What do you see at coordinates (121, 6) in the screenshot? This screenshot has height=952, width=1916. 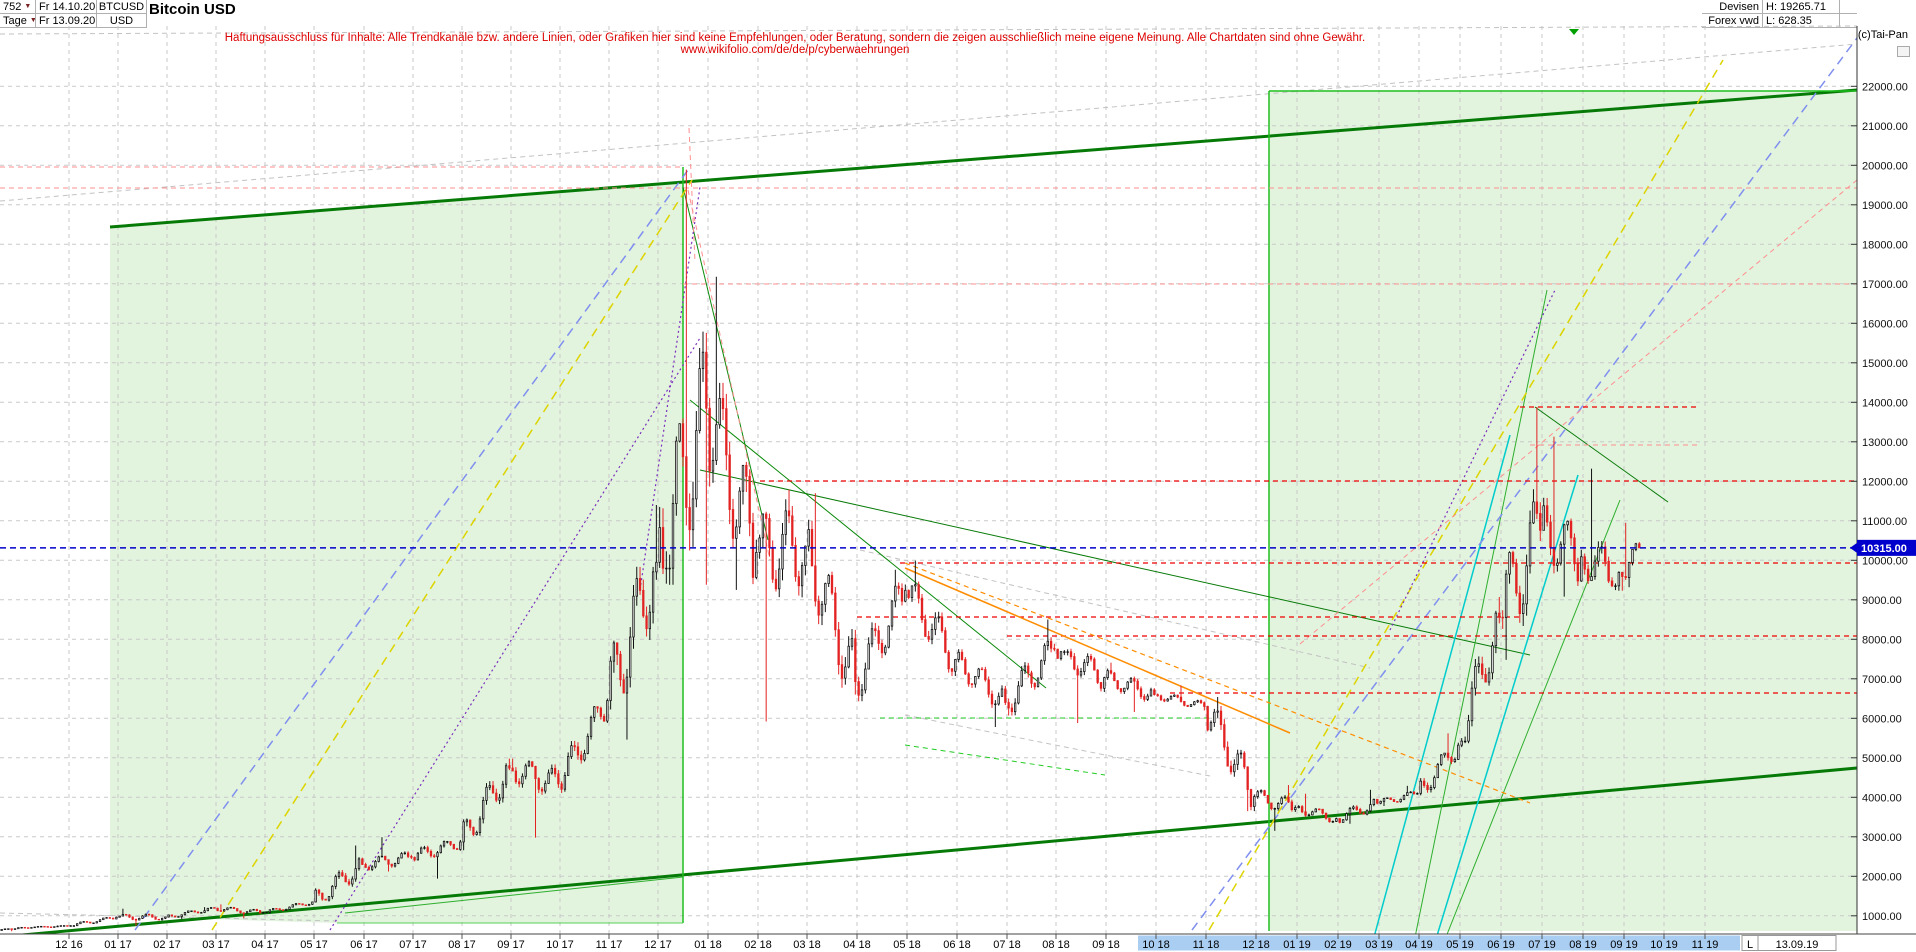 I see `symbol-value: BTCUSD` at bounding box center [121, 6].